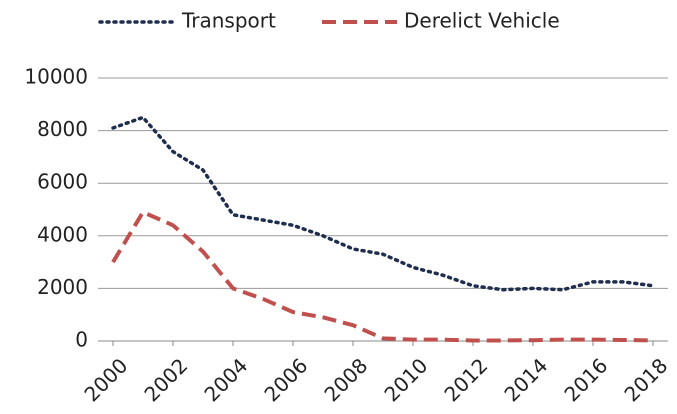 This screenshot has height=414, width=677. I want to click on x-tick-label: 2010, so click(405, 379).